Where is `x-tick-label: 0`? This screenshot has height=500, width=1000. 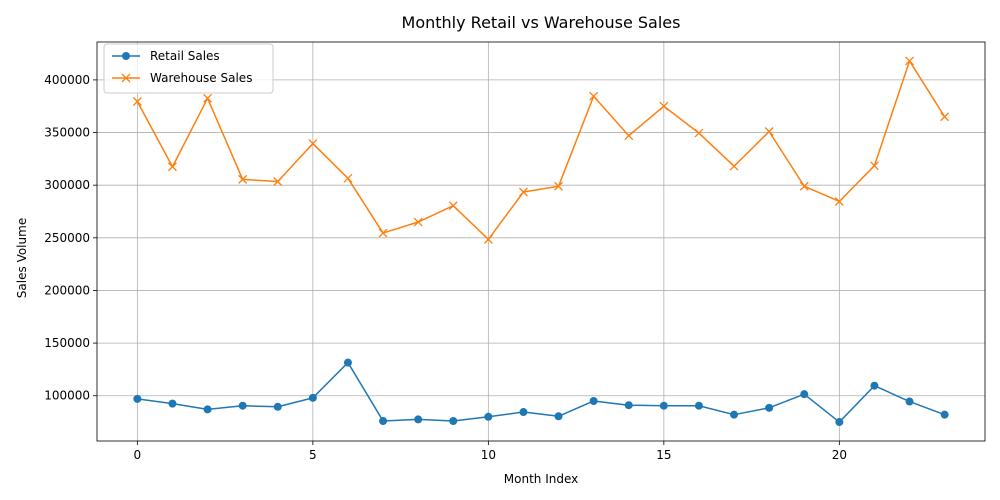
x-tick-label: 0 is located at coordinates (138, 455).